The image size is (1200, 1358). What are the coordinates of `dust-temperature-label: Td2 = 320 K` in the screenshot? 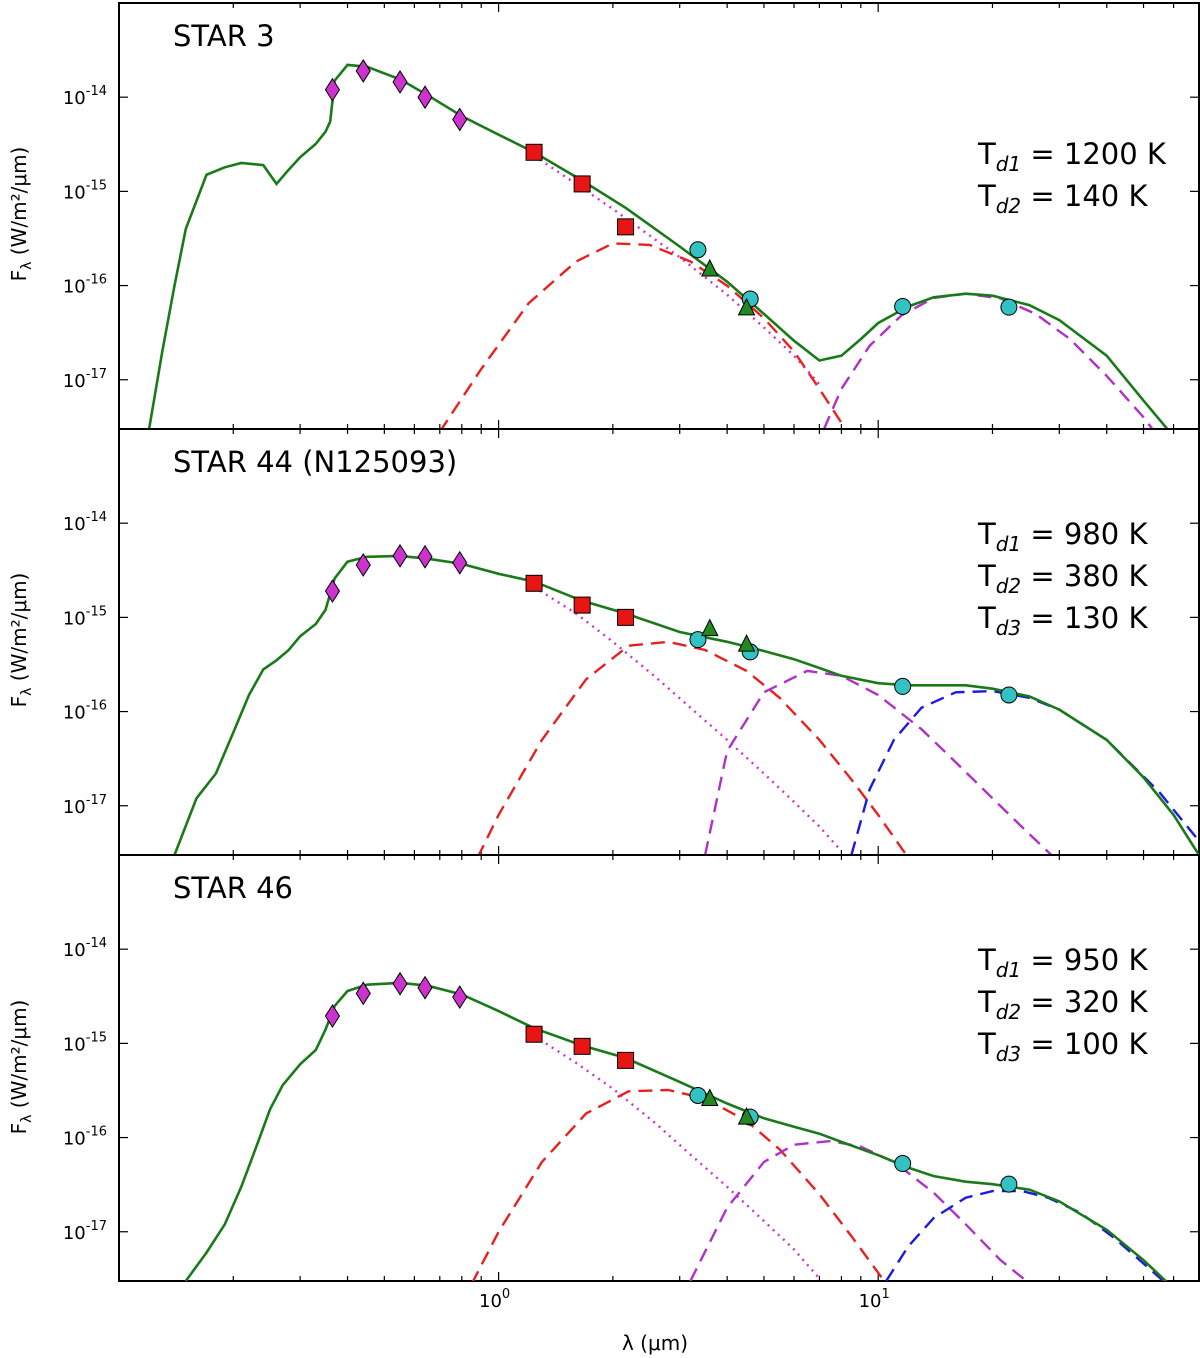 It's located at (1062, 1004).